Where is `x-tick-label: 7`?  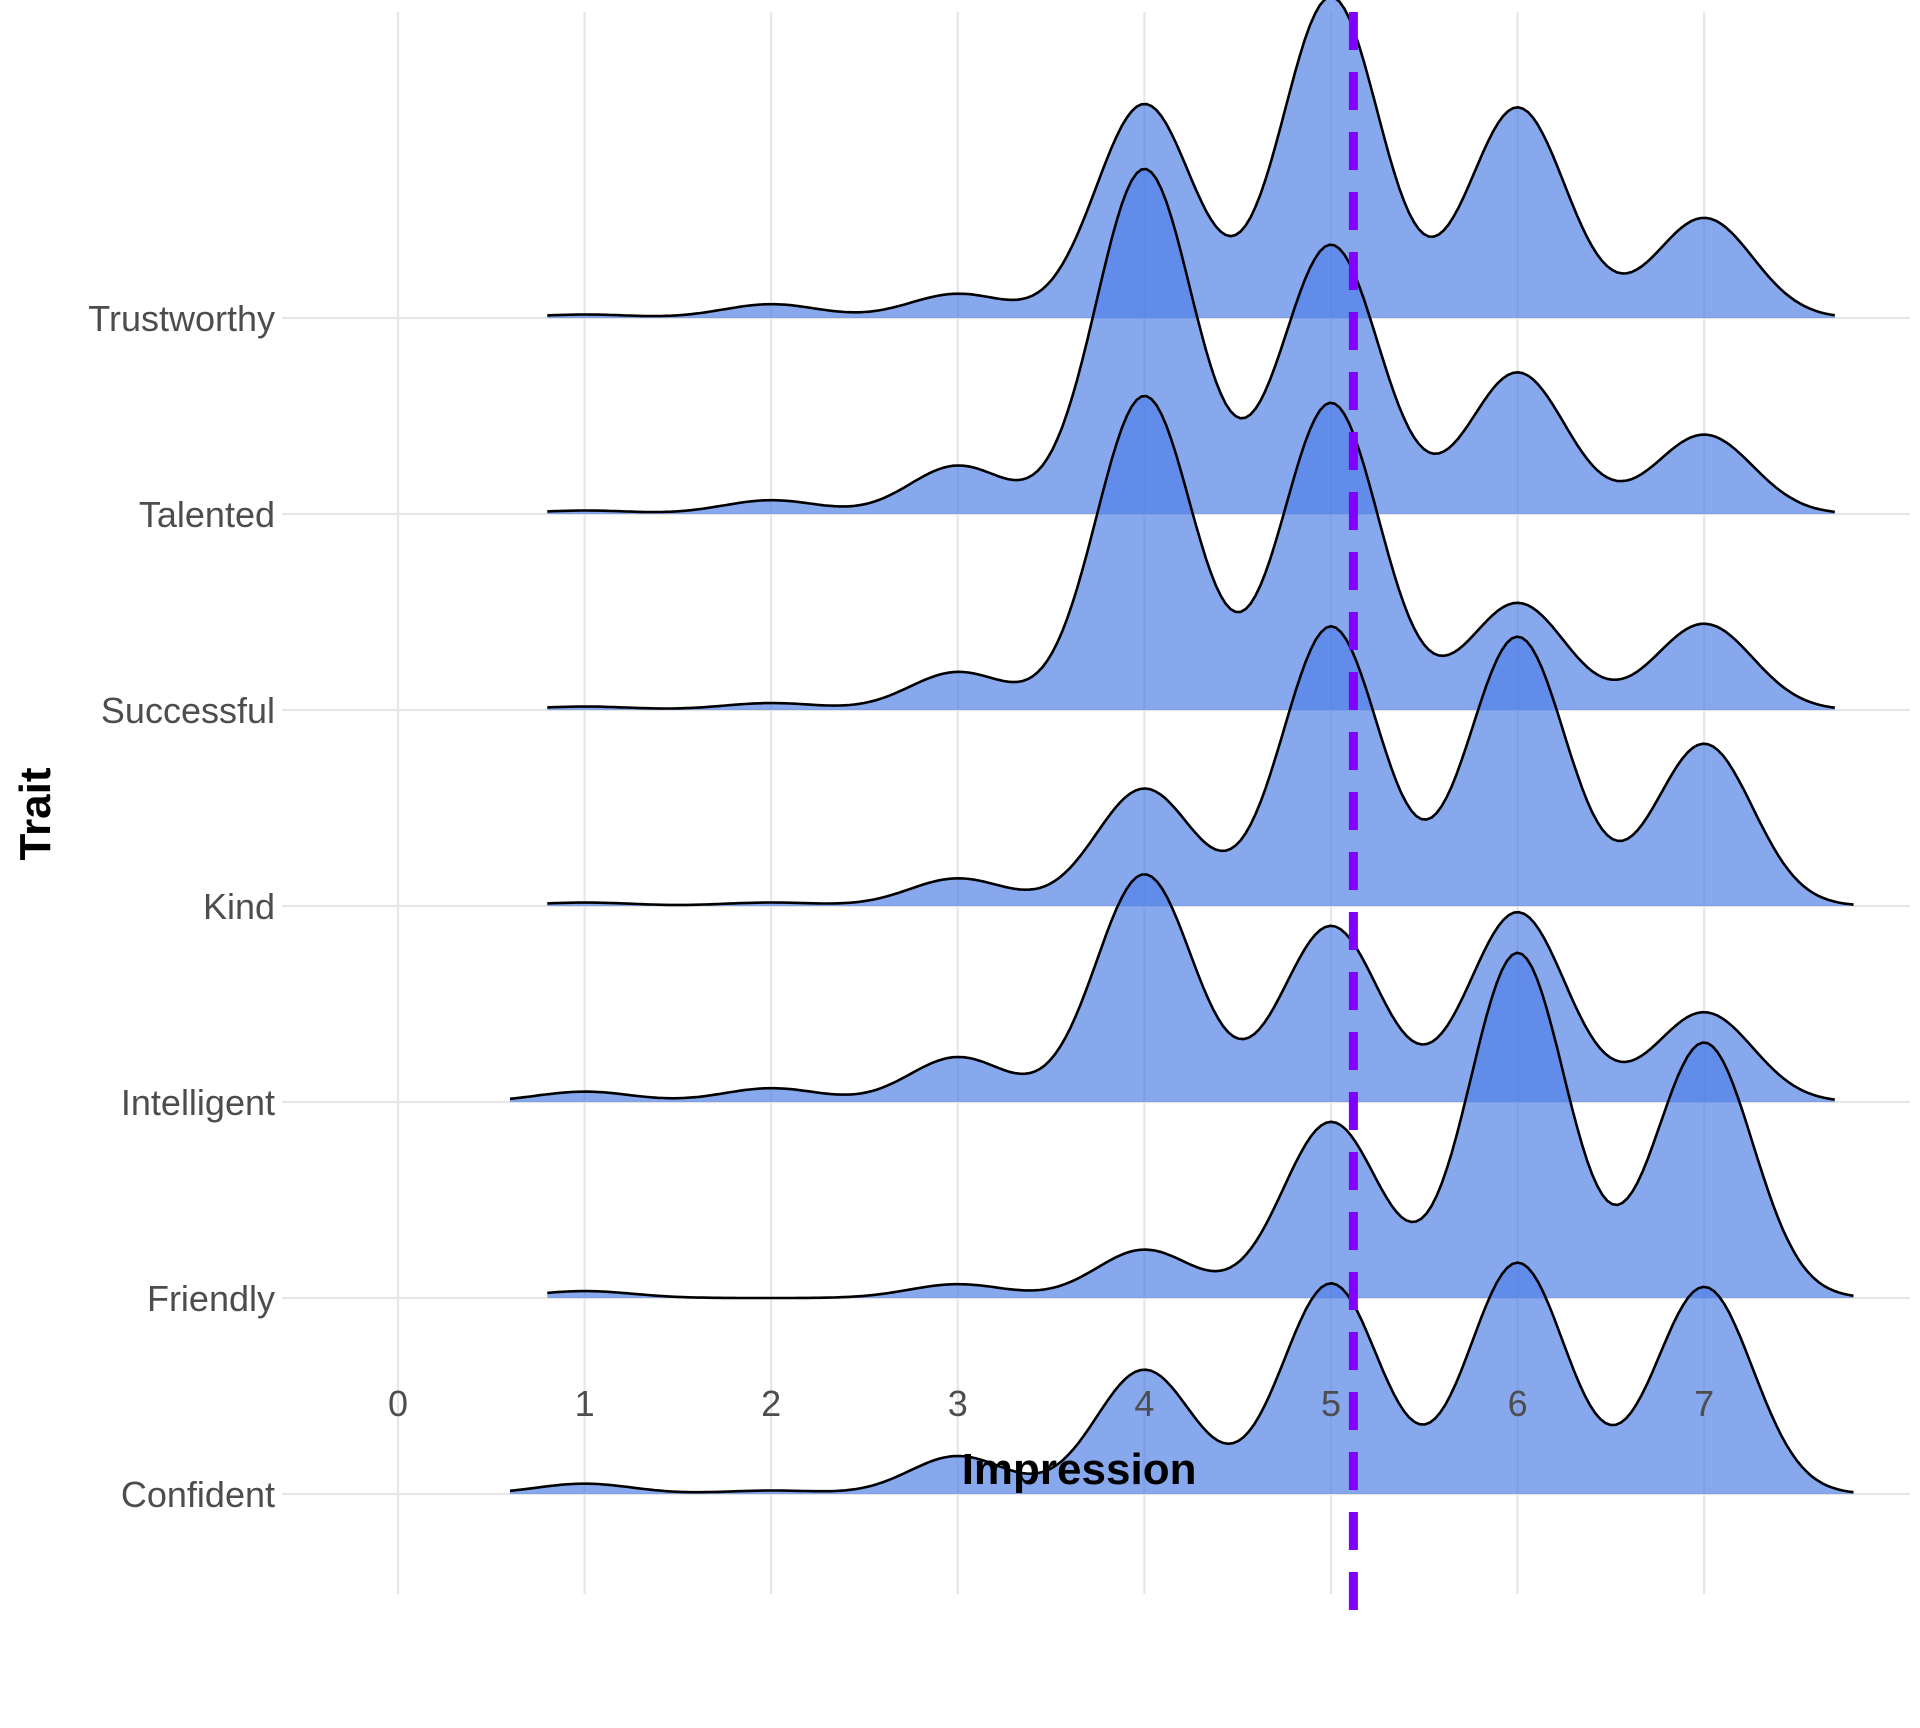
x-tick-label: 7 is located at coordinates (1704, 1403).